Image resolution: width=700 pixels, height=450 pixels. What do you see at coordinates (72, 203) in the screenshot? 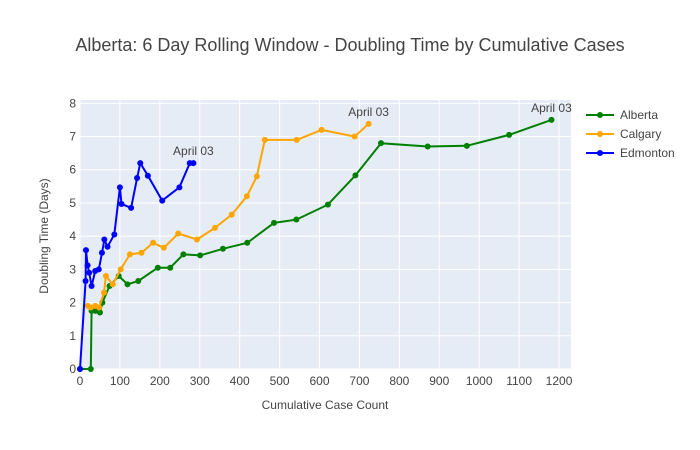
I see `y-tick-label: 5` at bounding box center [72, 203].